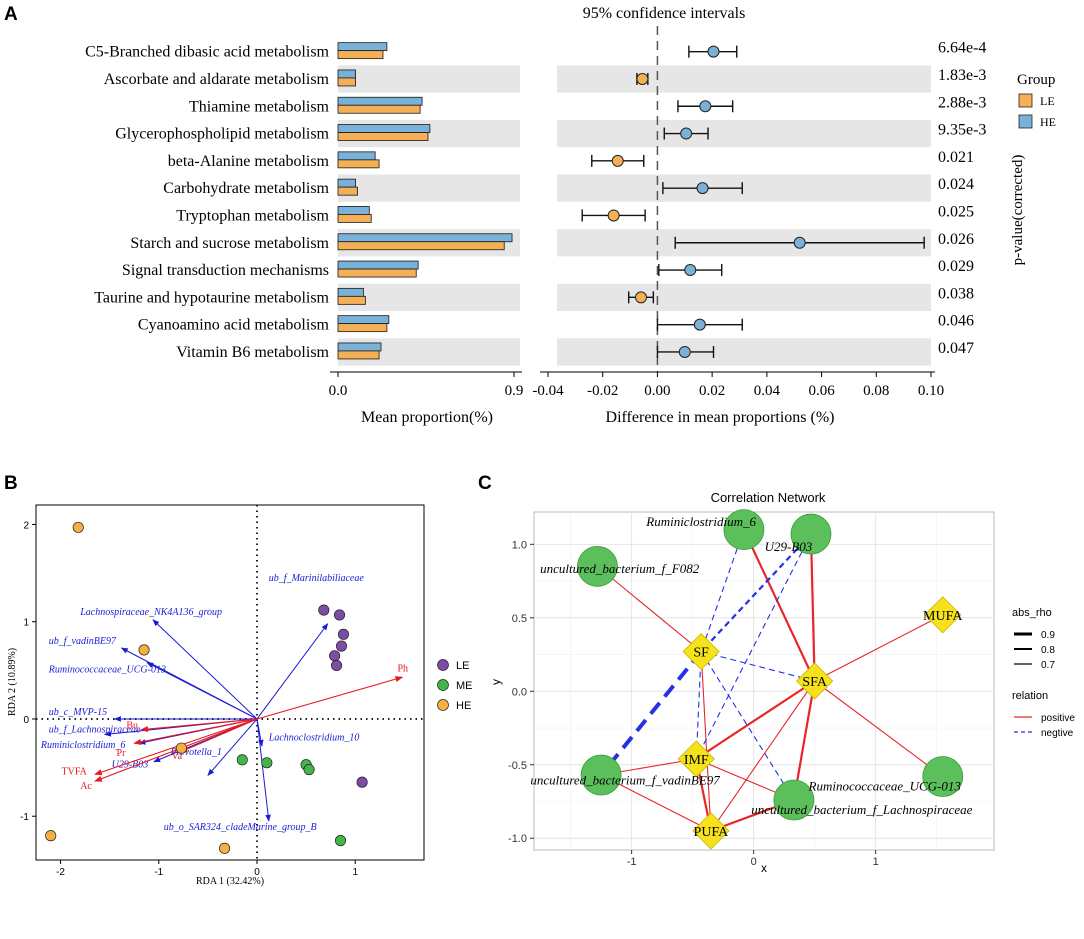 Image resolution: width=1084 pixels, height=939 pixels. Describe the element at coordinates (517, 839) in the screenshot. I see `y-tick-label: -1.0` at that location.